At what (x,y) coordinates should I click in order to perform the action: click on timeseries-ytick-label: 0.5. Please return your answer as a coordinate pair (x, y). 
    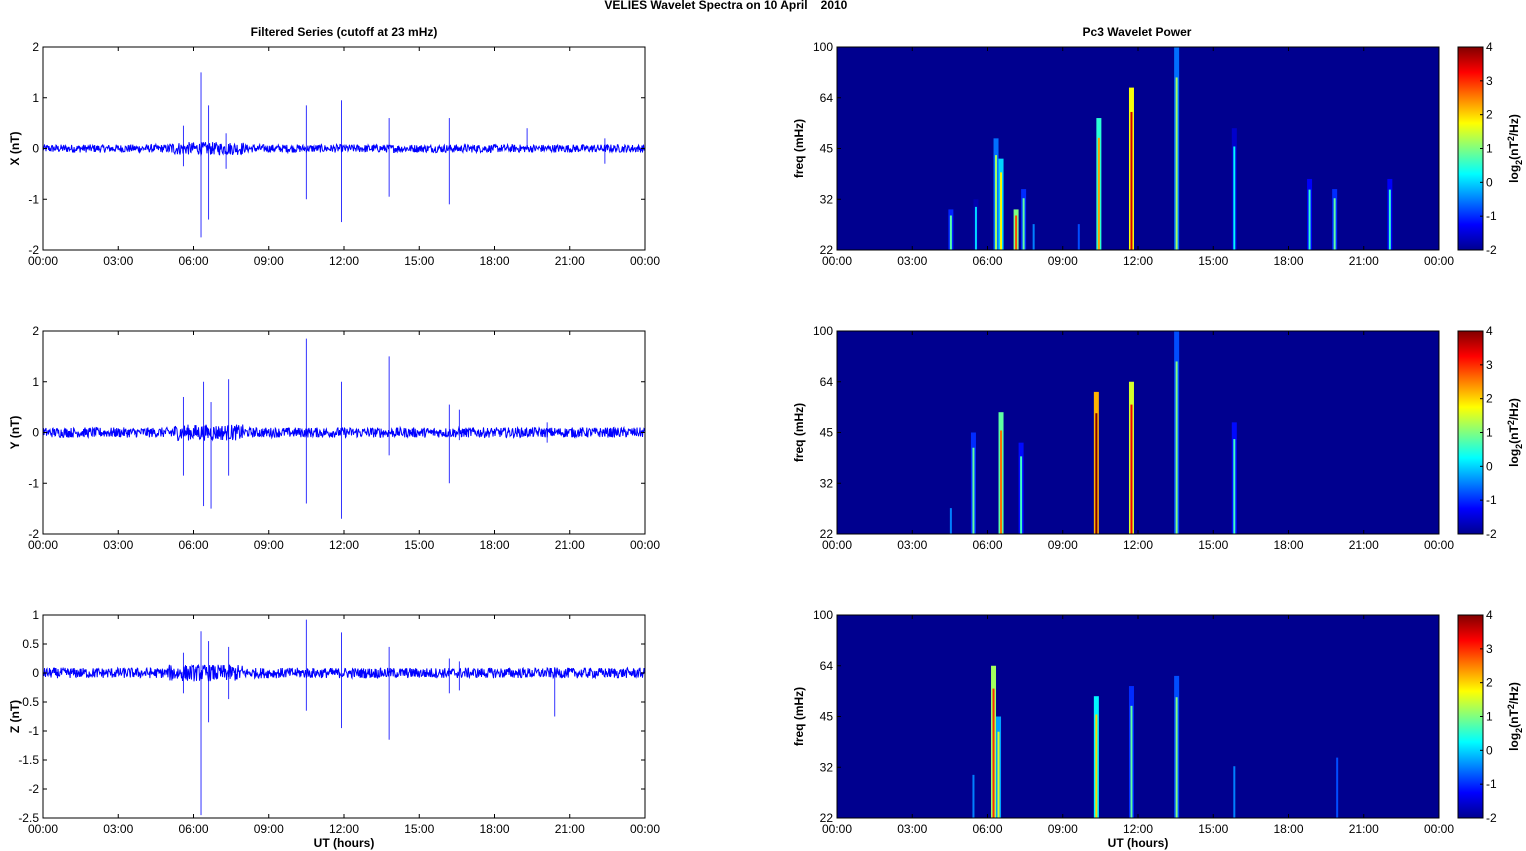
    Looking at the image, I should click on (30, 644).